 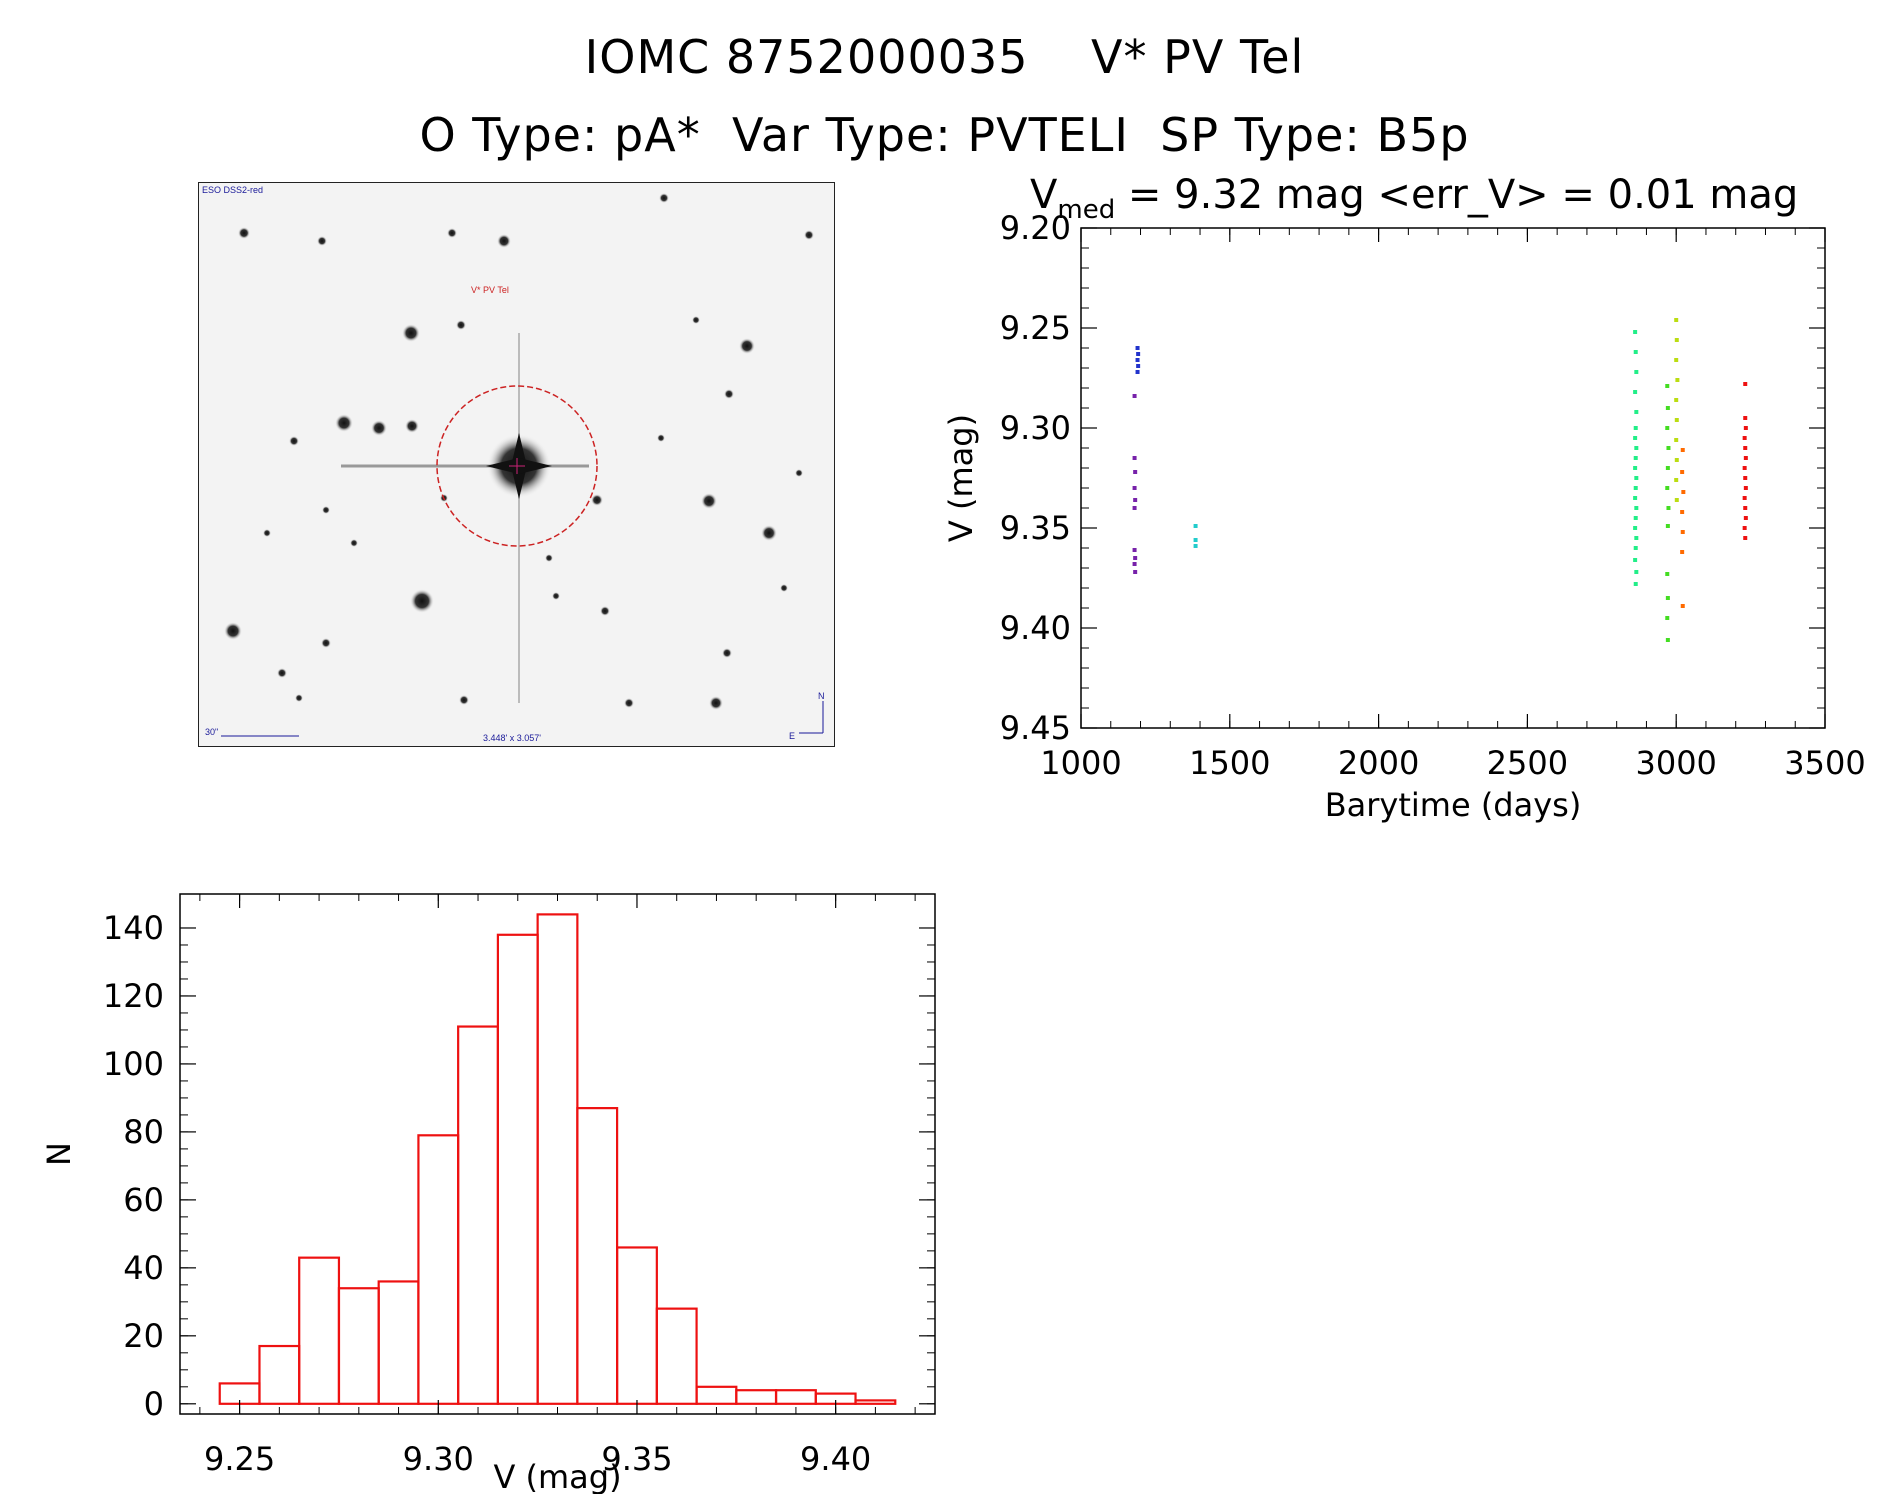 What do you see at coordinates (133, 1064) in the screenshot?
I see `hist-y-tick-label: 100` at bounding box center [133, 1064].